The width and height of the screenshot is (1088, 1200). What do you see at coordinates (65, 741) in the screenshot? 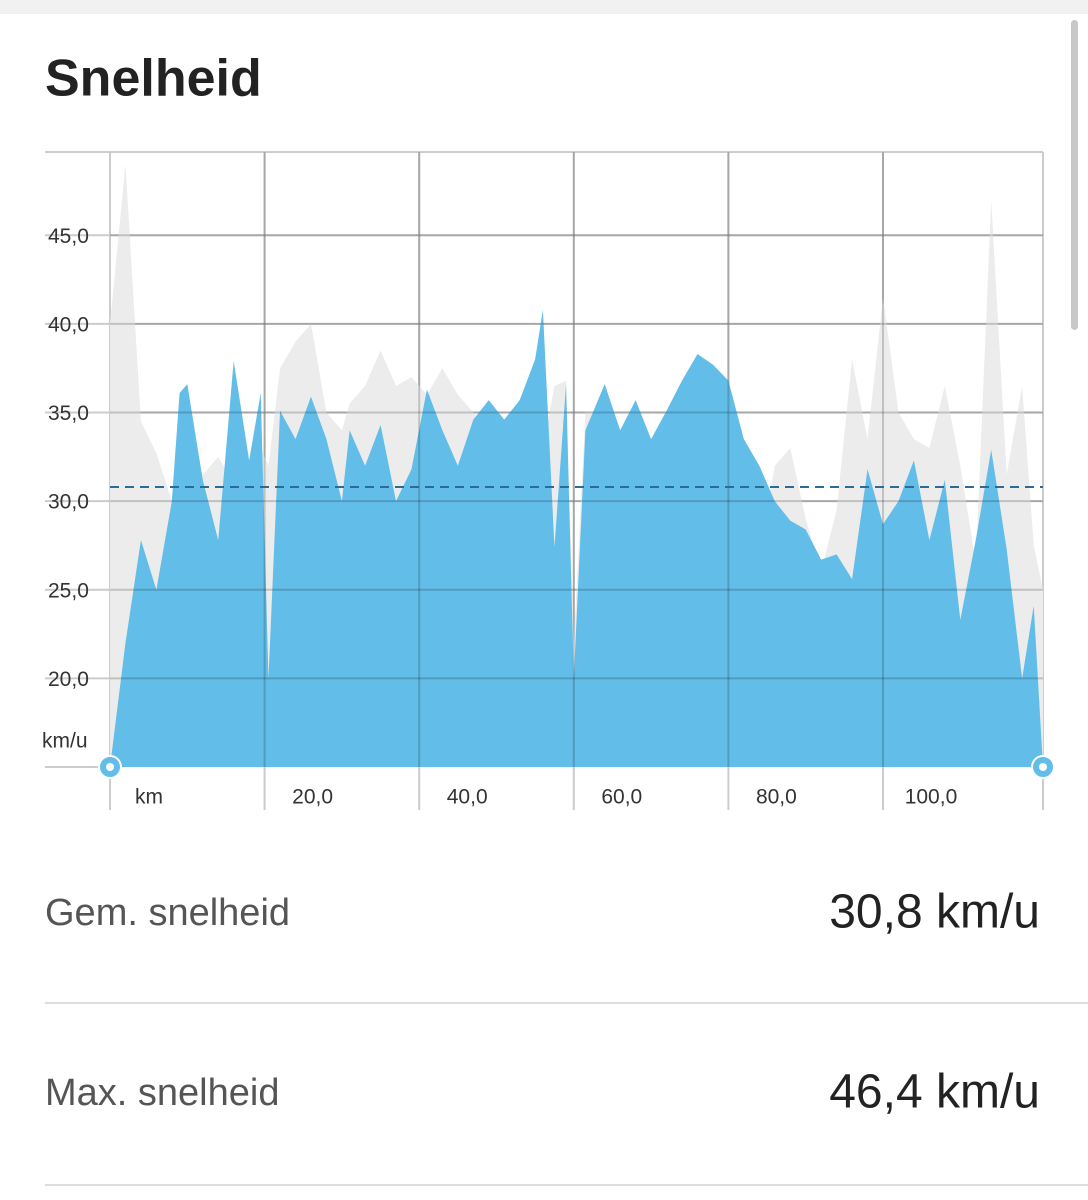
I see `y-unit-label: km/u` at bounding box center [65, 741].